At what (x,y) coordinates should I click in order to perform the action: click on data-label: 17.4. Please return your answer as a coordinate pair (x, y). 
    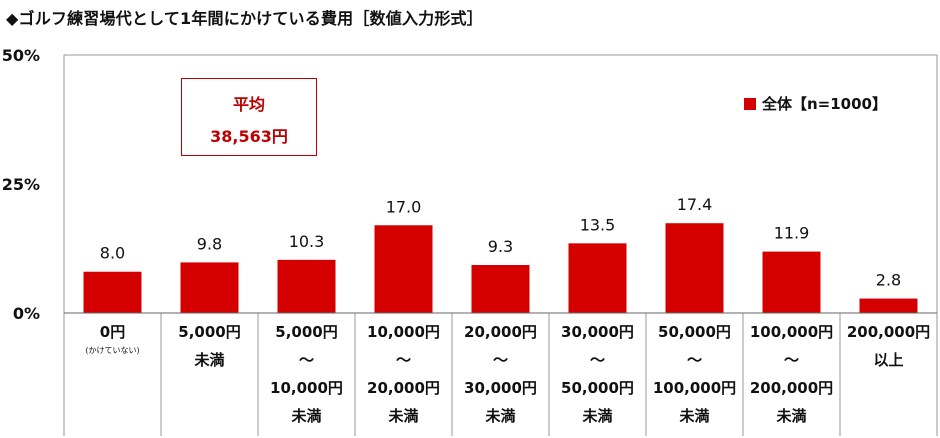
    Looking at the image, I should click on (695, 204).